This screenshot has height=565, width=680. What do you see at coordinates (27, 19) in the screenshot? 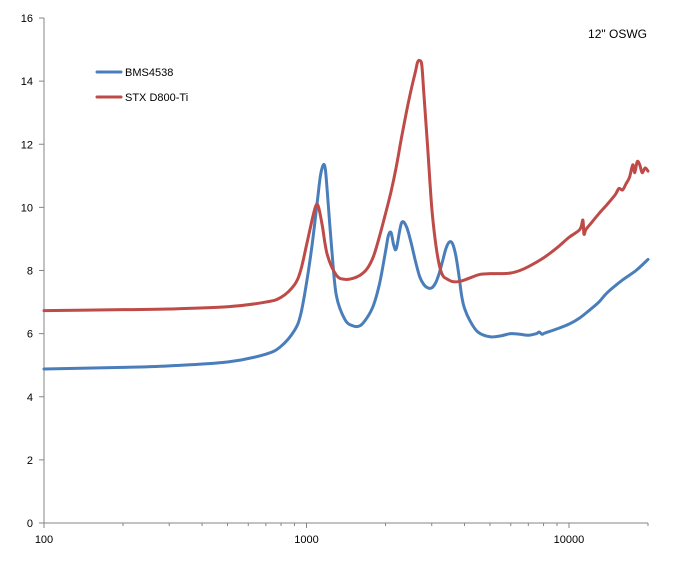
I see `y-tick-label: 16` at bounding box center [27, 19].